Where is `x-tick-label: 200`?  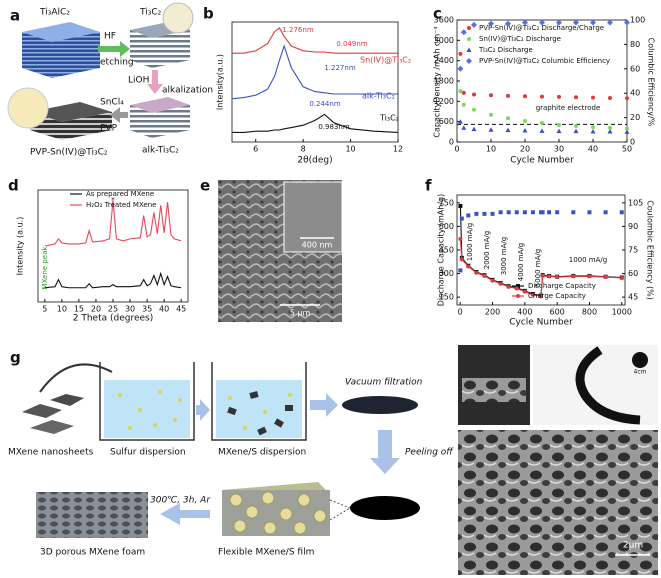
x-tick-label: 200 is located at coordinates (492, 312).